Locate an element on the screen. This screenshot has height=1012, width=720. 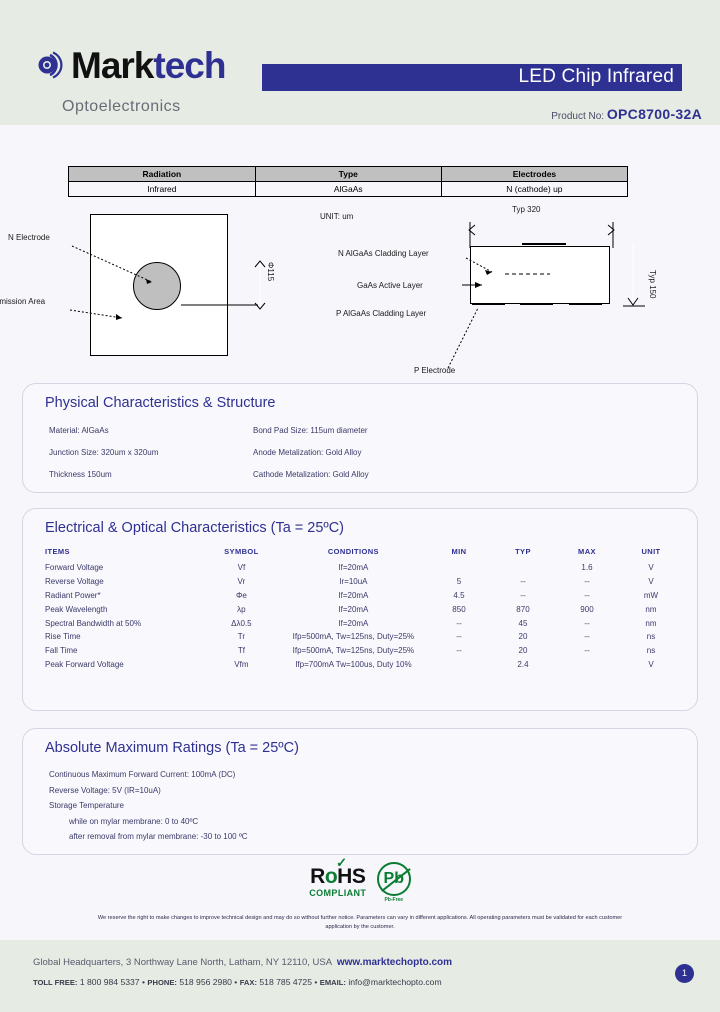
product-number-label: Product No: is located at coordinates (578, 116).